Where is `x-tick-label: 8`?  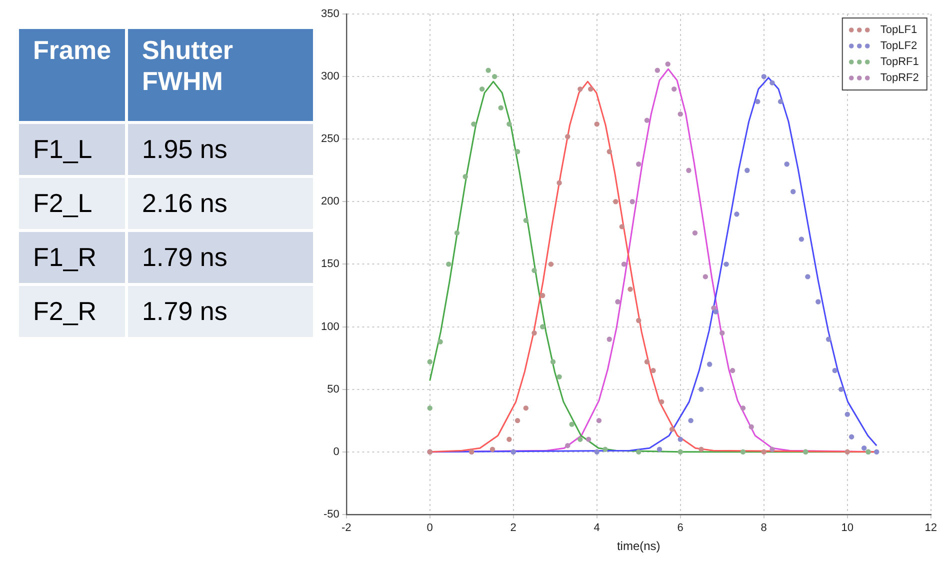
x-tick-label: 8 is located at coordinates (763, 528).